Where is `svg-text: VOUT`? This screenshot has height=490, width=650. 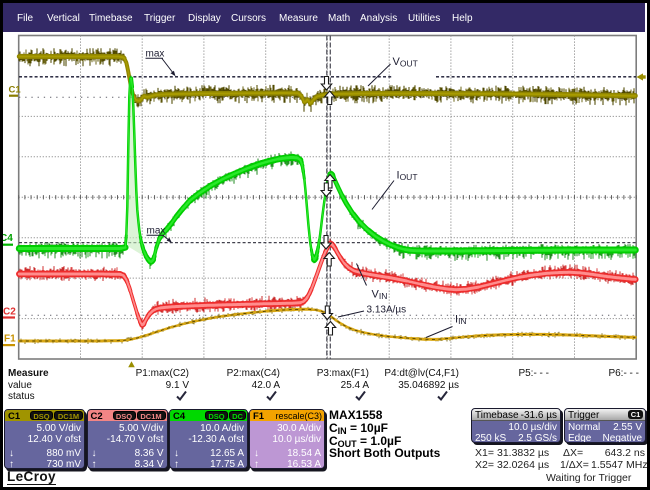
svg-text: VOUT is located at coordinates (405, 62).